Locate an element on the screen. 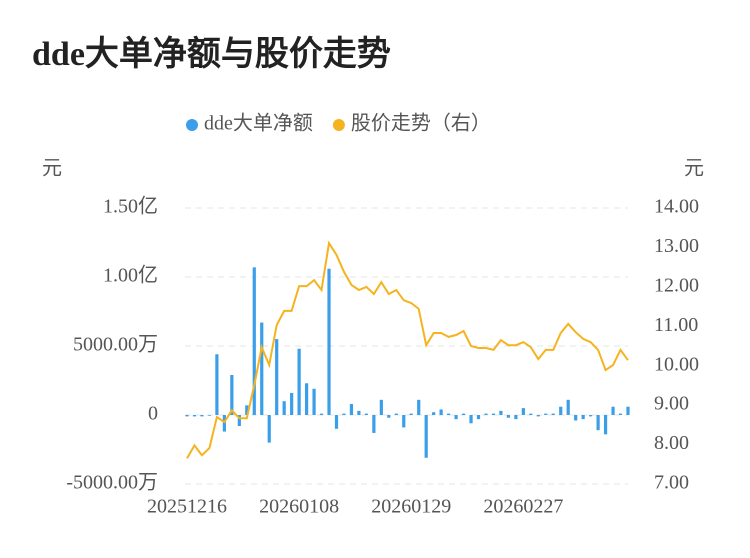 The image size is (750, 558). chart-title: dde大单净额与股价走势 is located at coordinates (211, 54).